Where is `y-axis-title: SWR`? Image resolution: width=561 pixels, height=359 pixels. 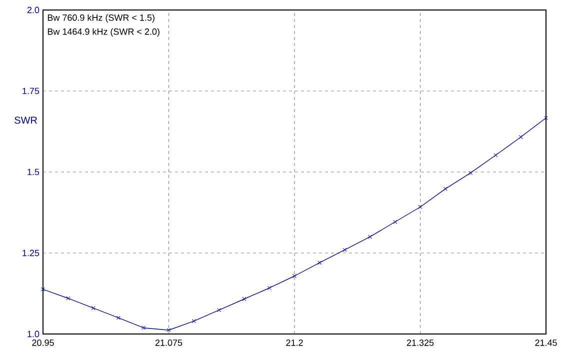 y-axis-title: SWR is located at coordinates (26, 120).